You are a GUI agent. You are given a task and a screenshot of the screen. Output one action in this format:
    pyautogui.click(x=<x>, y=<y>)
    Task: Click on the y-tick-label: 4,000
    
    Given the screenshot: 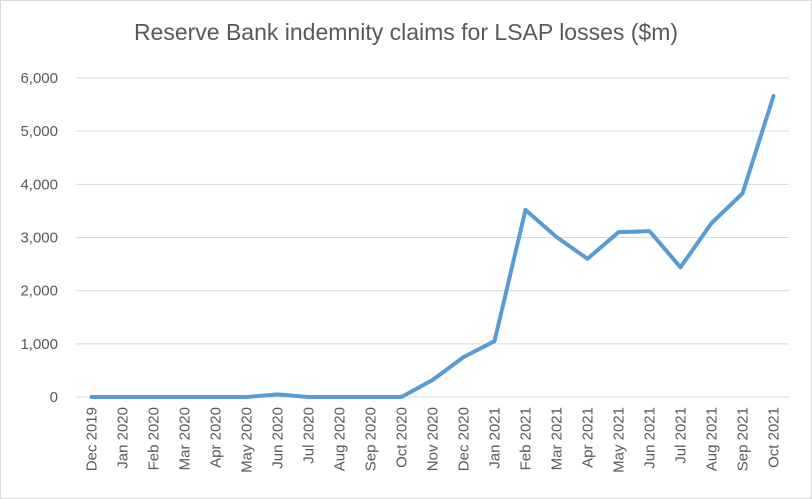 What is the action you would take?
    pyautogui.click(x=39, y=184)
    